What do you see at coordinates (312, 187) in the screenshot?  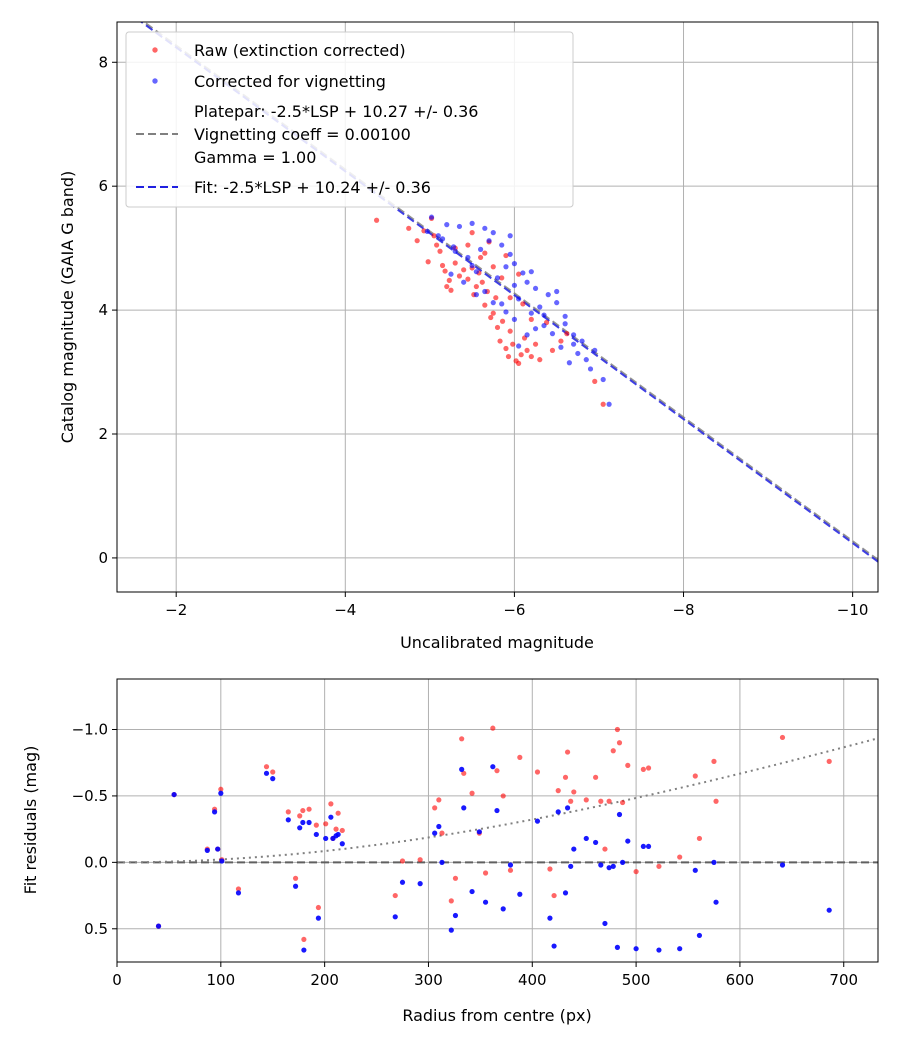 I see `legend-fit-label: Fit: -2.5*LSP + 10.24 +/- 0.36` at bounding box center [312, 187].